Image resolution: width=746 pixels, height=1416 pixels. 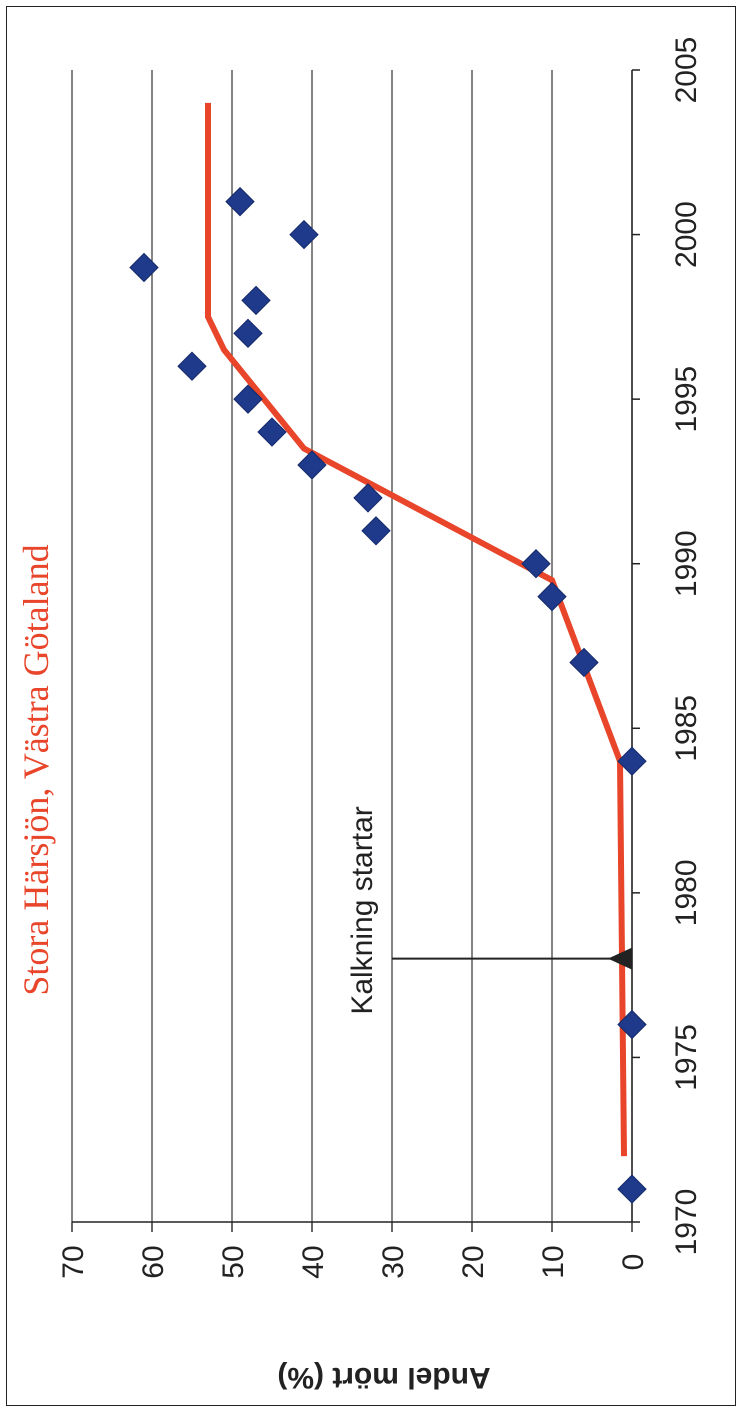 What do you see at coordinates (36, 769) in the screenshot?
I see `chart-title: Stora Härsjön, Västra Götaland` at bounding box center [36, 769].